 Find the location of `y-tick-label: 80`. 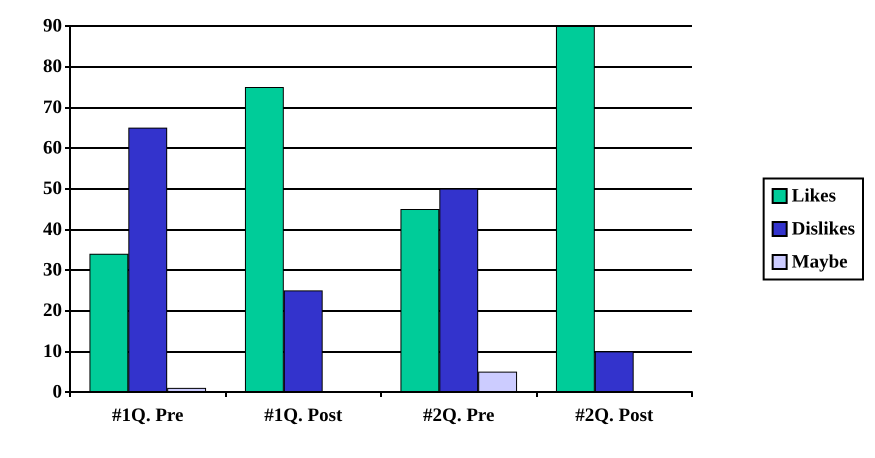

y-tick-label: 80 is located at coordinates (52, 67).